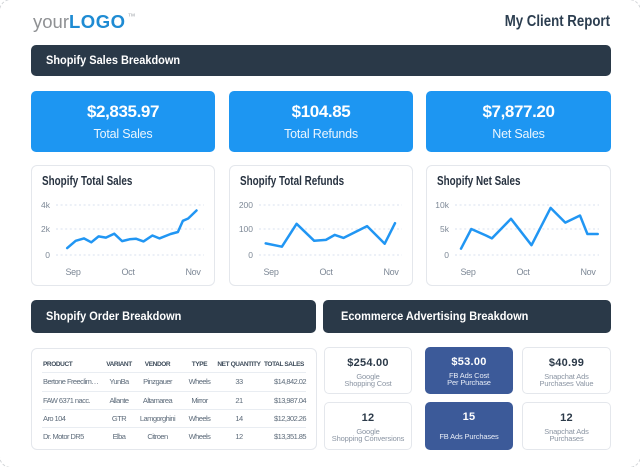 The width and height of the screenshot is (640, 467). What do you see at coordinates (46, 205) in the screenshot?
I see `svg-text: 4k` at bounding box center [46, 205].